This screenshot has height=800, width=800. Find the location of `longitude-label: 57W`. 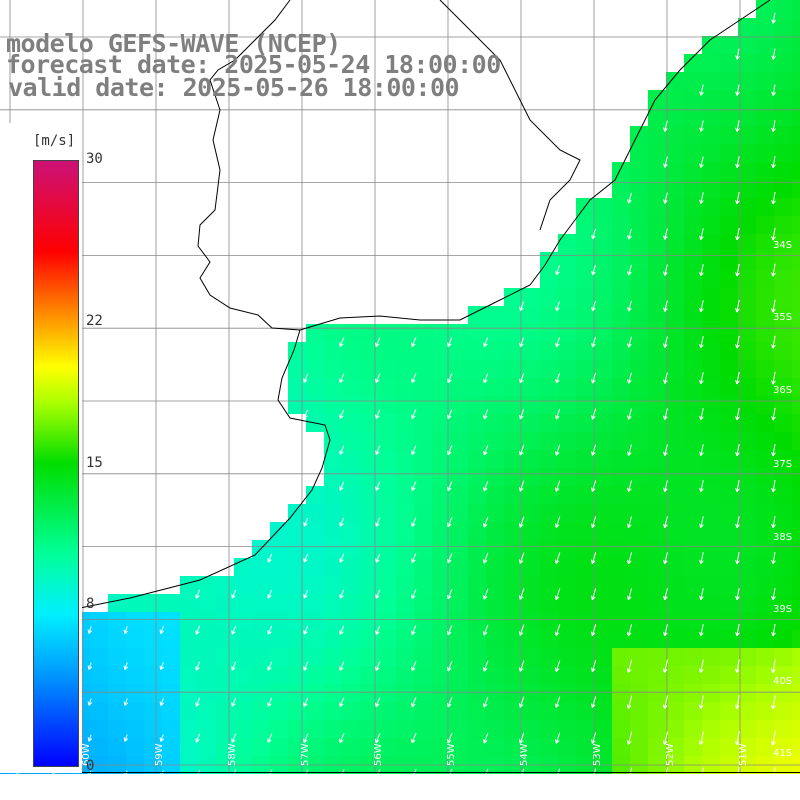

longitude-label: 57W is located at coordinates (305, 754).